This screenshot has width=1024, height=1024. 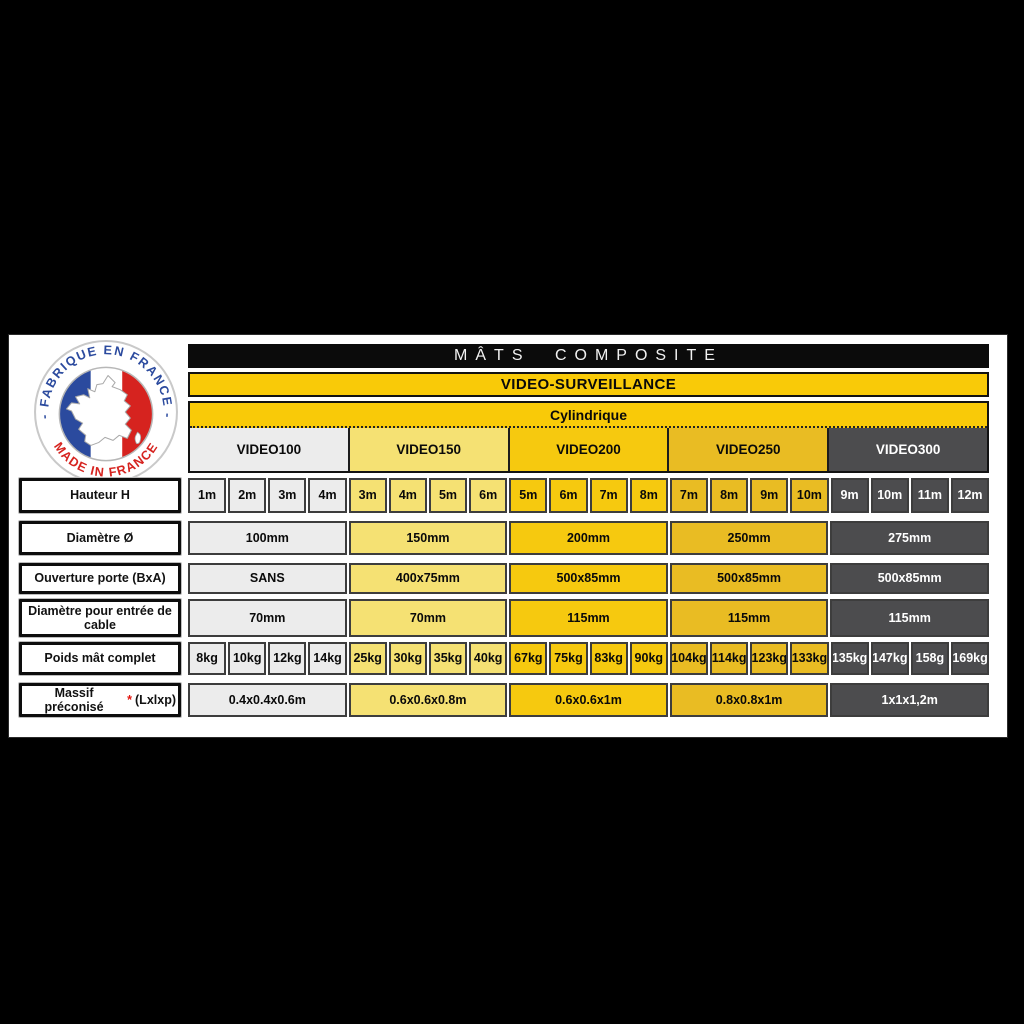 What do you see at coordinates (267, 538) in the screenshot?
I see `table-cell: 100mm` at bounding box center [267, 538].